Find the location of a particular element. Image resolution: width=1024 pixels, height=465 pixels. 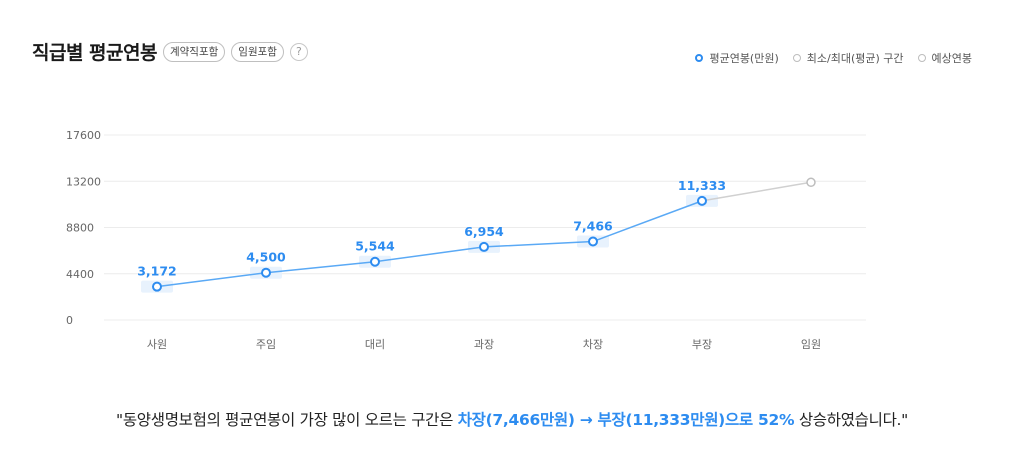

data-label-avg: 6,954 is located at coordinates (484, 231).